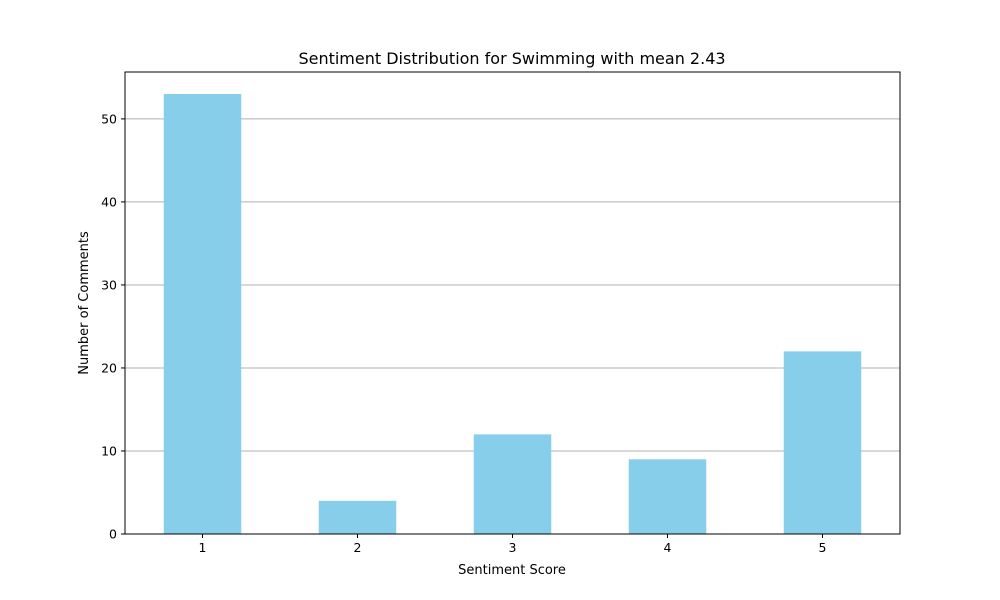 This screenshot has height=600, width=1000. Describe the element at coordinates (513, 547) in the screenshot. I see `x-tick-label: 3` at that location.